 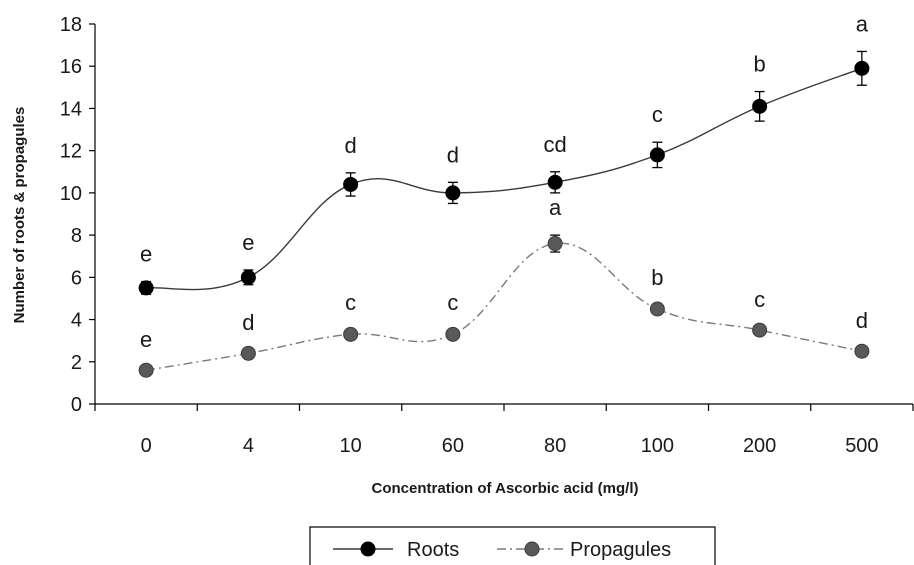 What do you see at coordinates (71, 67) in the screenshot?
I see `y-tick-label: 16` at bounding box center [71, 67].